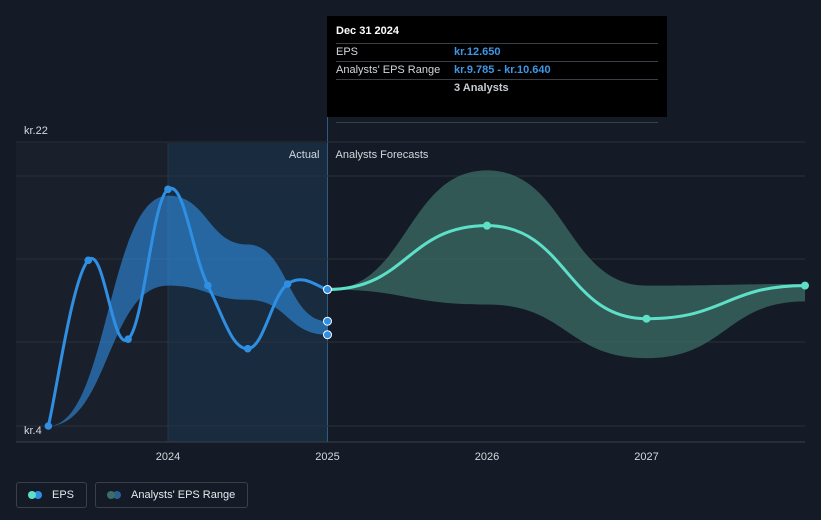  What do you see at coordinates (183, 495) in the screenshot?
I see `legend-range-label: Analysts' EPS Range` at bounding box center [183, 495].